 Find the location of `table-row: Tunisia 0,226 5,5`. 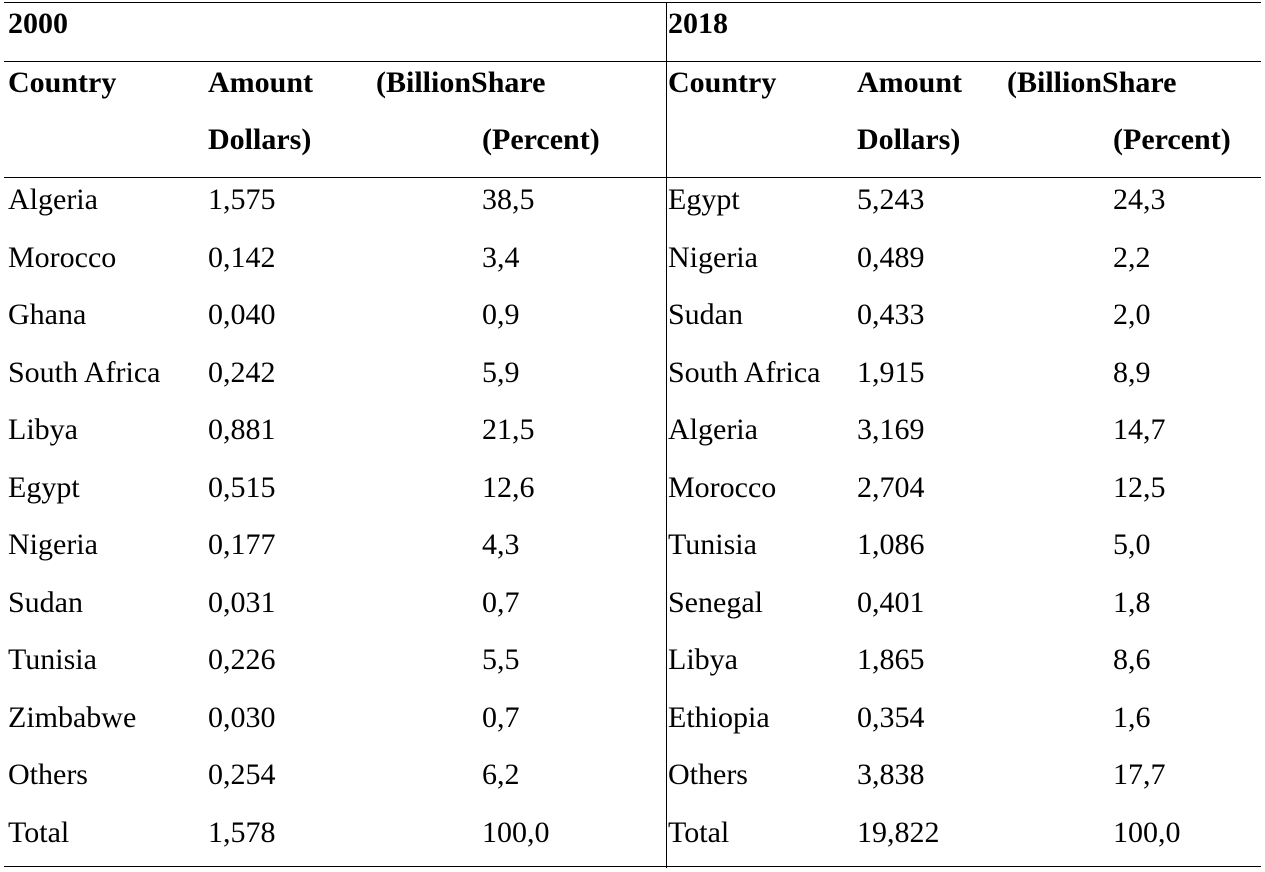

table-row: Tunisia 0,226 5,5 is located at coordinates (333, 670).